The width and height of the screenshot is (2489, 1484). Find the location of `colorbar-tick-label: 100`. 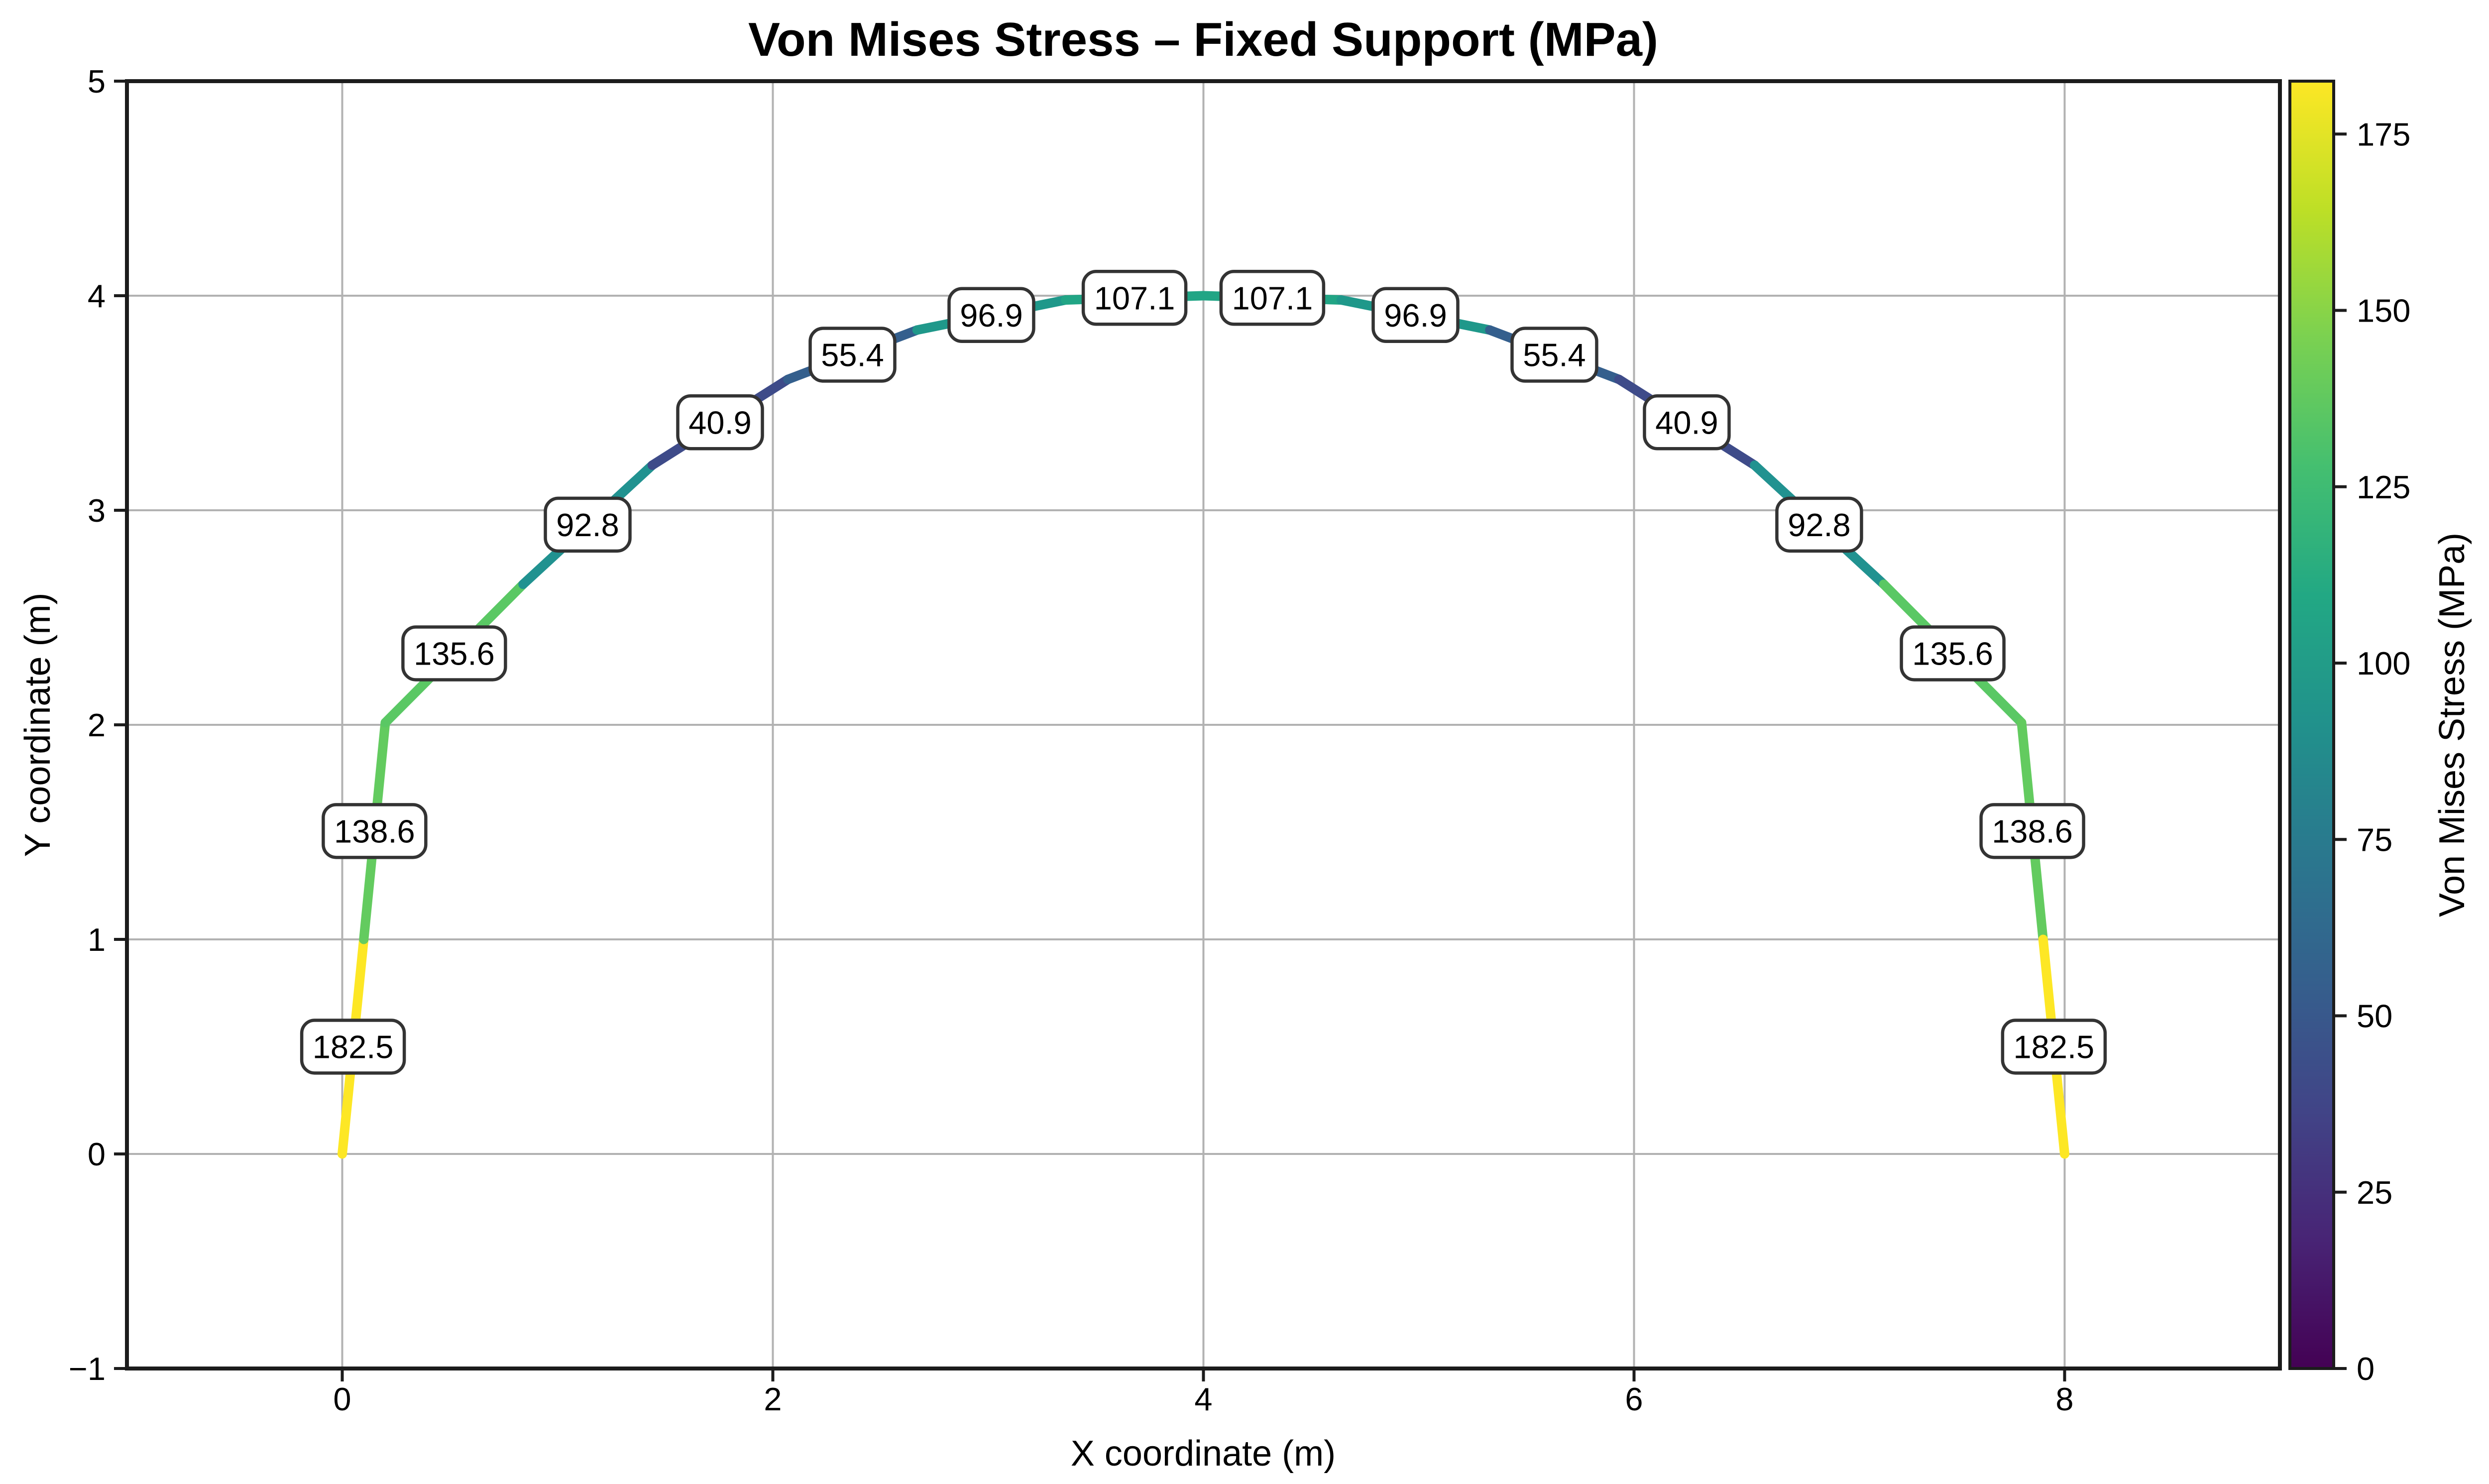

colorbar-tick-label: 100 is located at coordinates (2383, 663).